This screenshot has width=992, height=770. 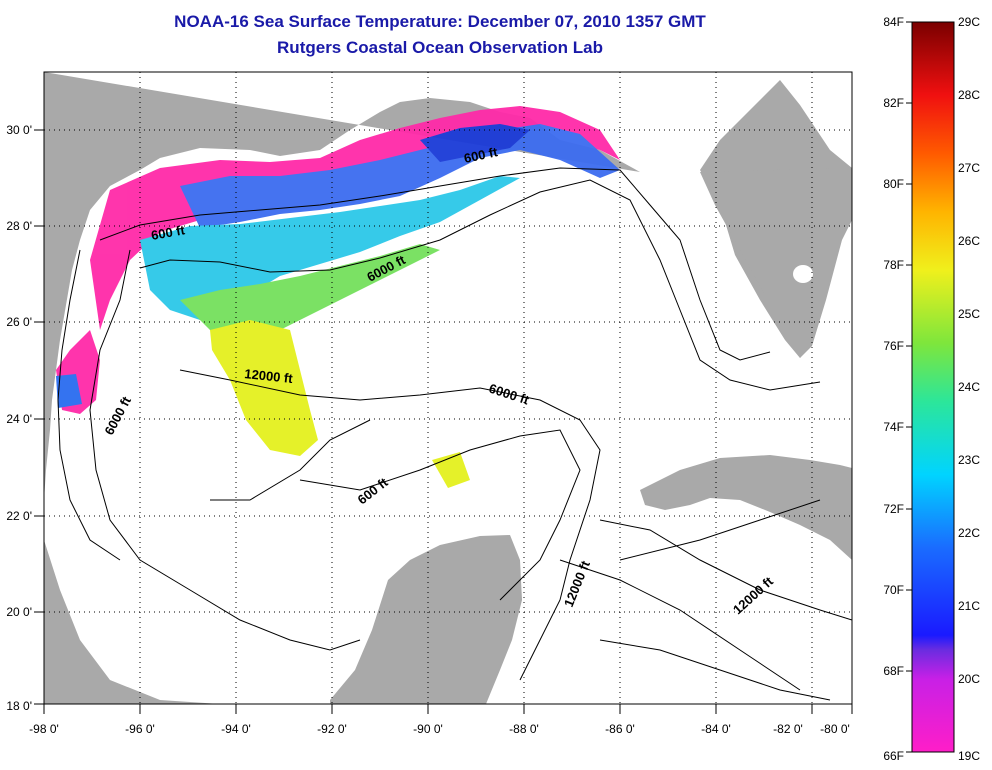 I want to click on colorbar-f-label: 78F, so click(x=893, y=265).